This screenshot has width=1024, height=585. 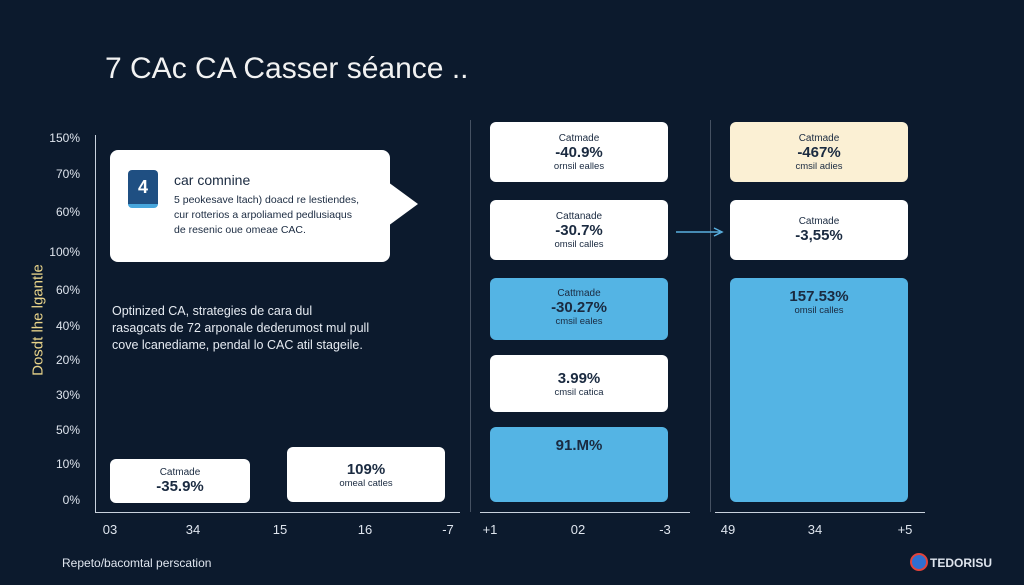 What do you see at coordinates (819, 166) in the screenshot?
I see `card-sub: cmsil adies` at bounding box center [819, 166].